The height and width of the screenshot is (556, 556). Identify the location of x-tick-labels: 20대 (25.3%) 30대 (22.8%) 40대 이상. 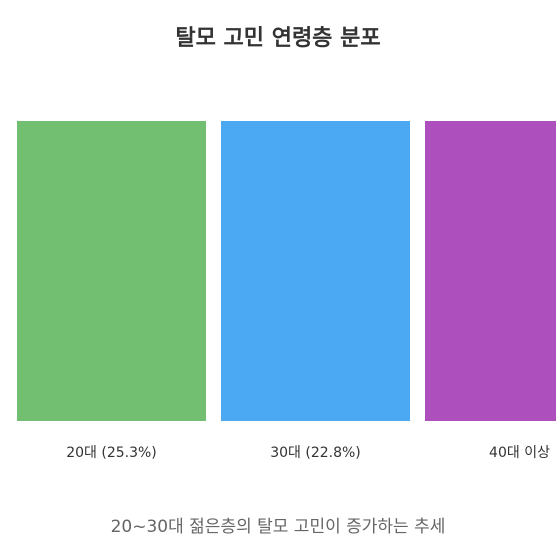
(308, 453).